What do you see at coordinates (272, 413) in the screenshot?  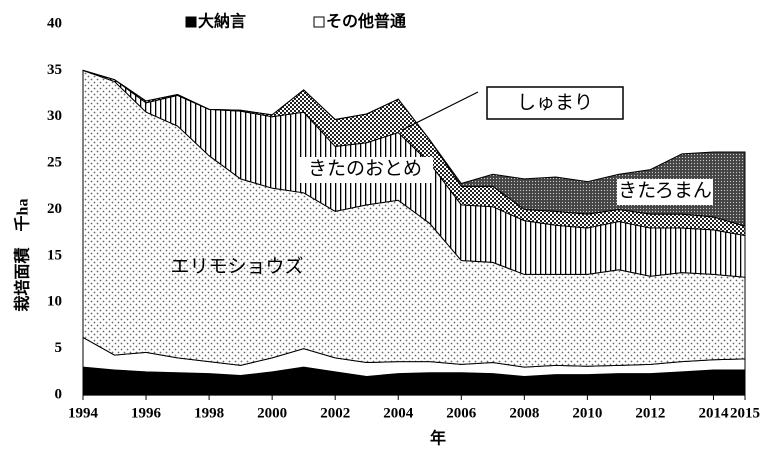 I see `x-tick-label: 2000` at bounding box center [272, 413].